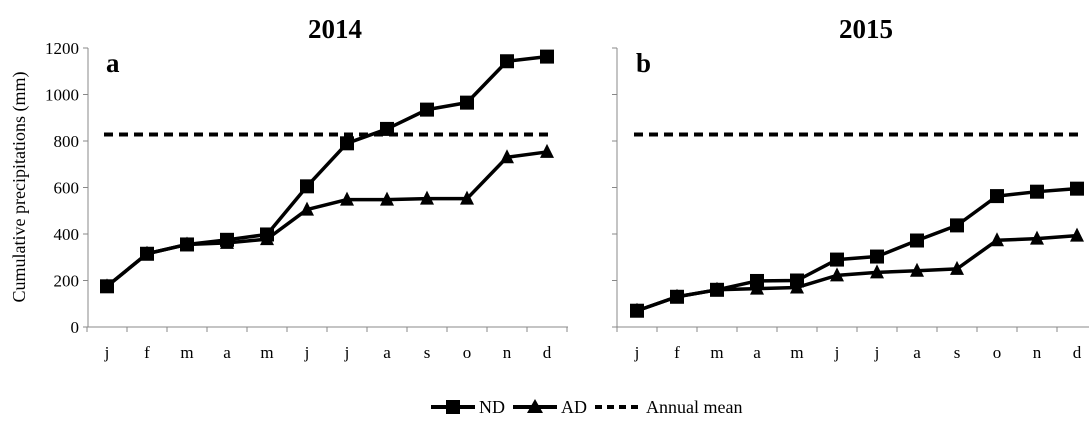 This screenshot has height=425, width=1089. What do you see at coordinates (574, 407) in the screenshot?
I see `legend-label-ad: AD` at bounding box center [574, 407].